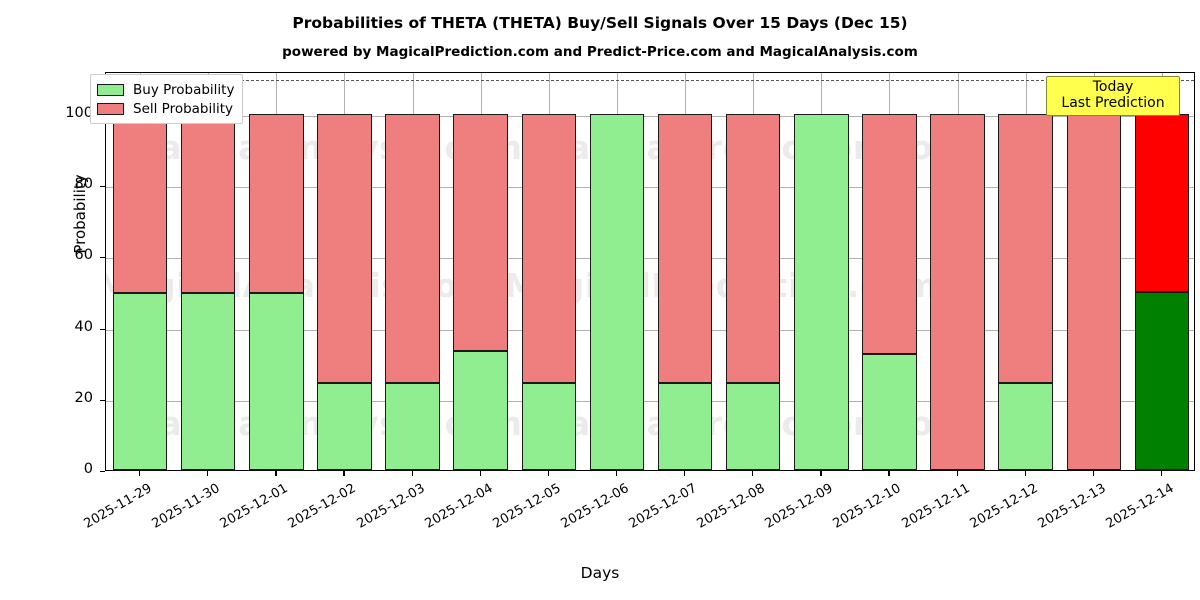 This screenshot has width=1200, height=600. I want to click on y-tick-label: 100, so click(79, 112).